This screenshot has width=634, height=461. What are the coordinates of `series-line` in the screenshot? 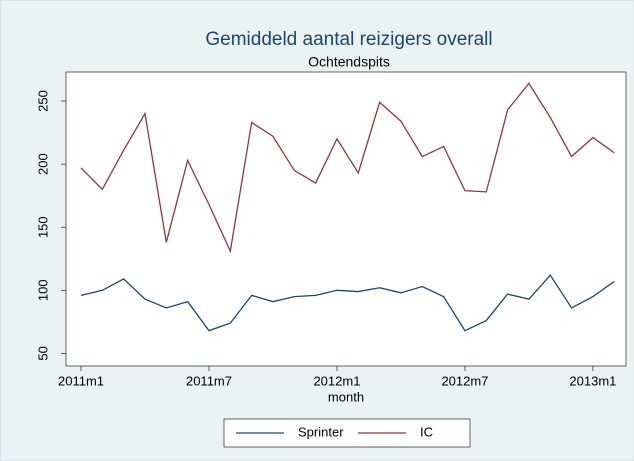 It's located at (347, 303).